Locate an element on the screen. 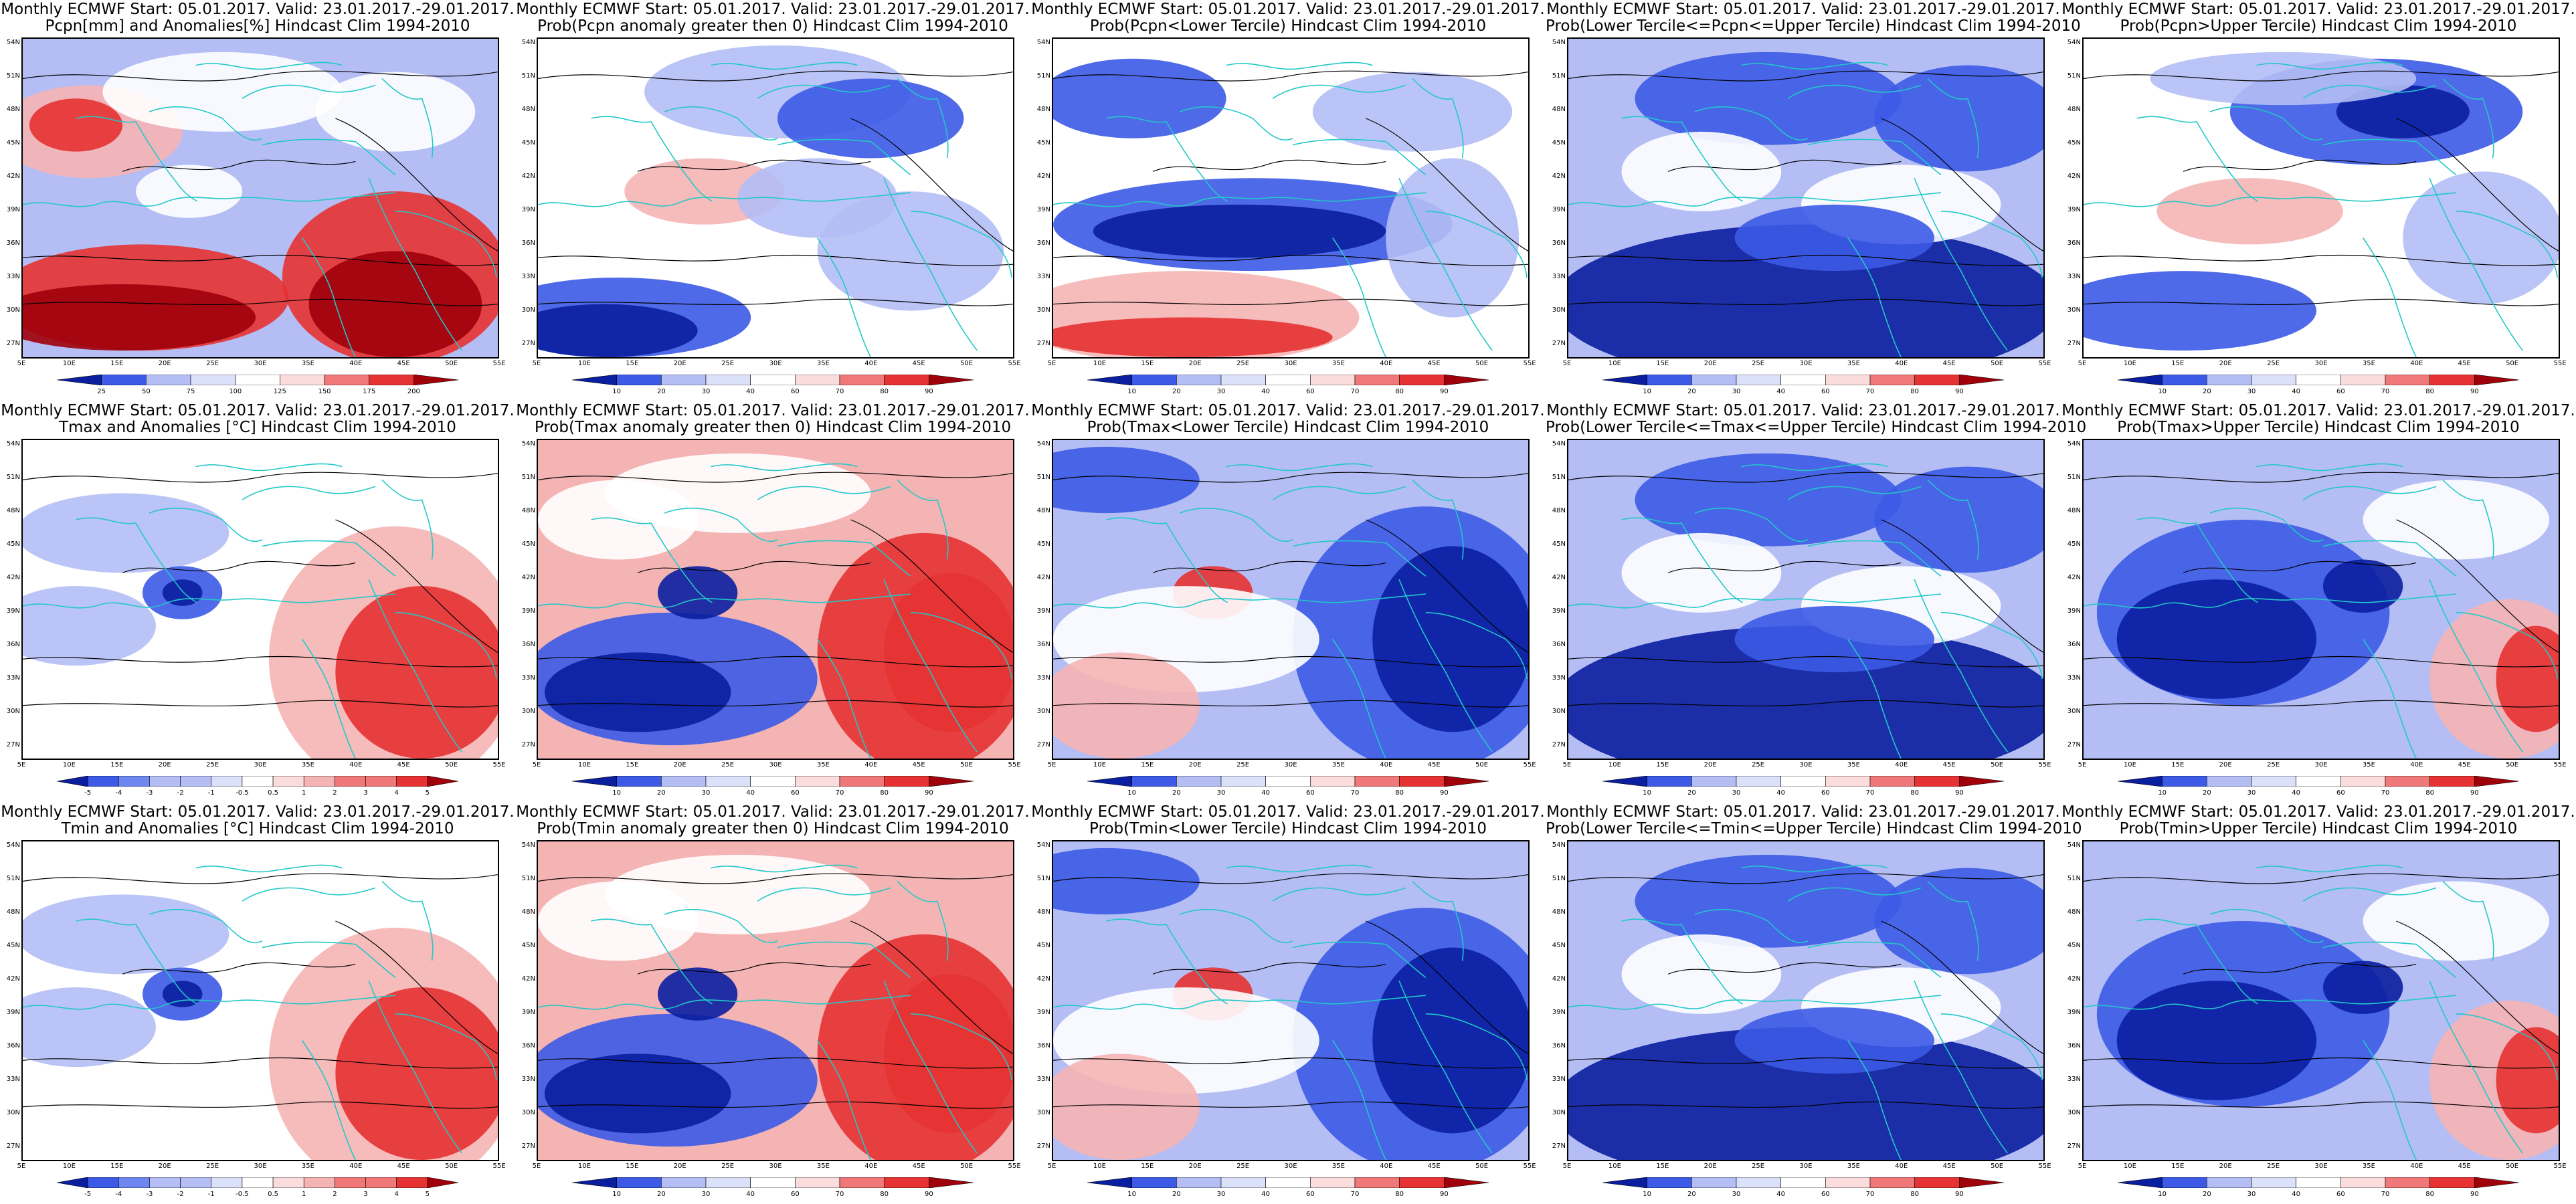  colorbar-tick-label: 125 is located at coordinates (279, 391).